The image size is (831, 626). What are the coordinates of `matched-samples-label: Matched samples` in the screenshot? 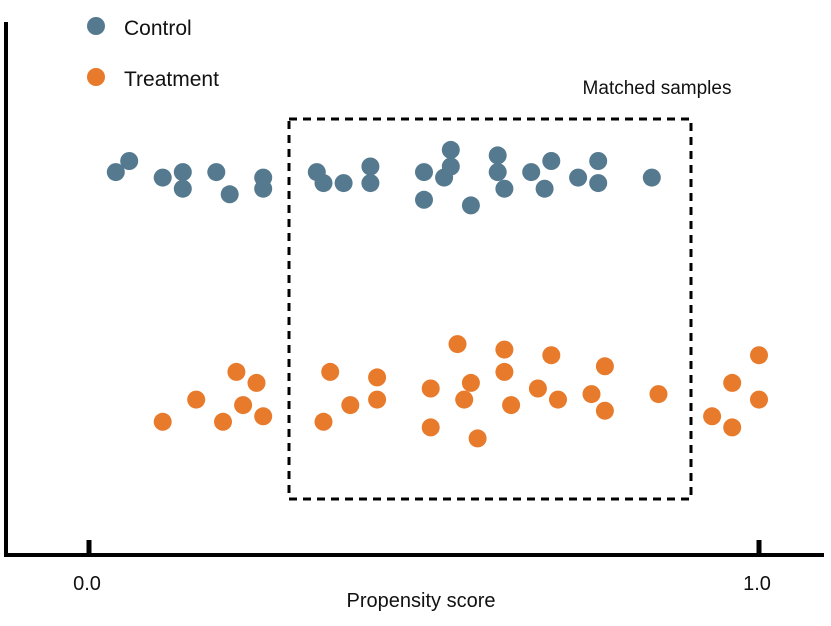 It's located at (657, 88).